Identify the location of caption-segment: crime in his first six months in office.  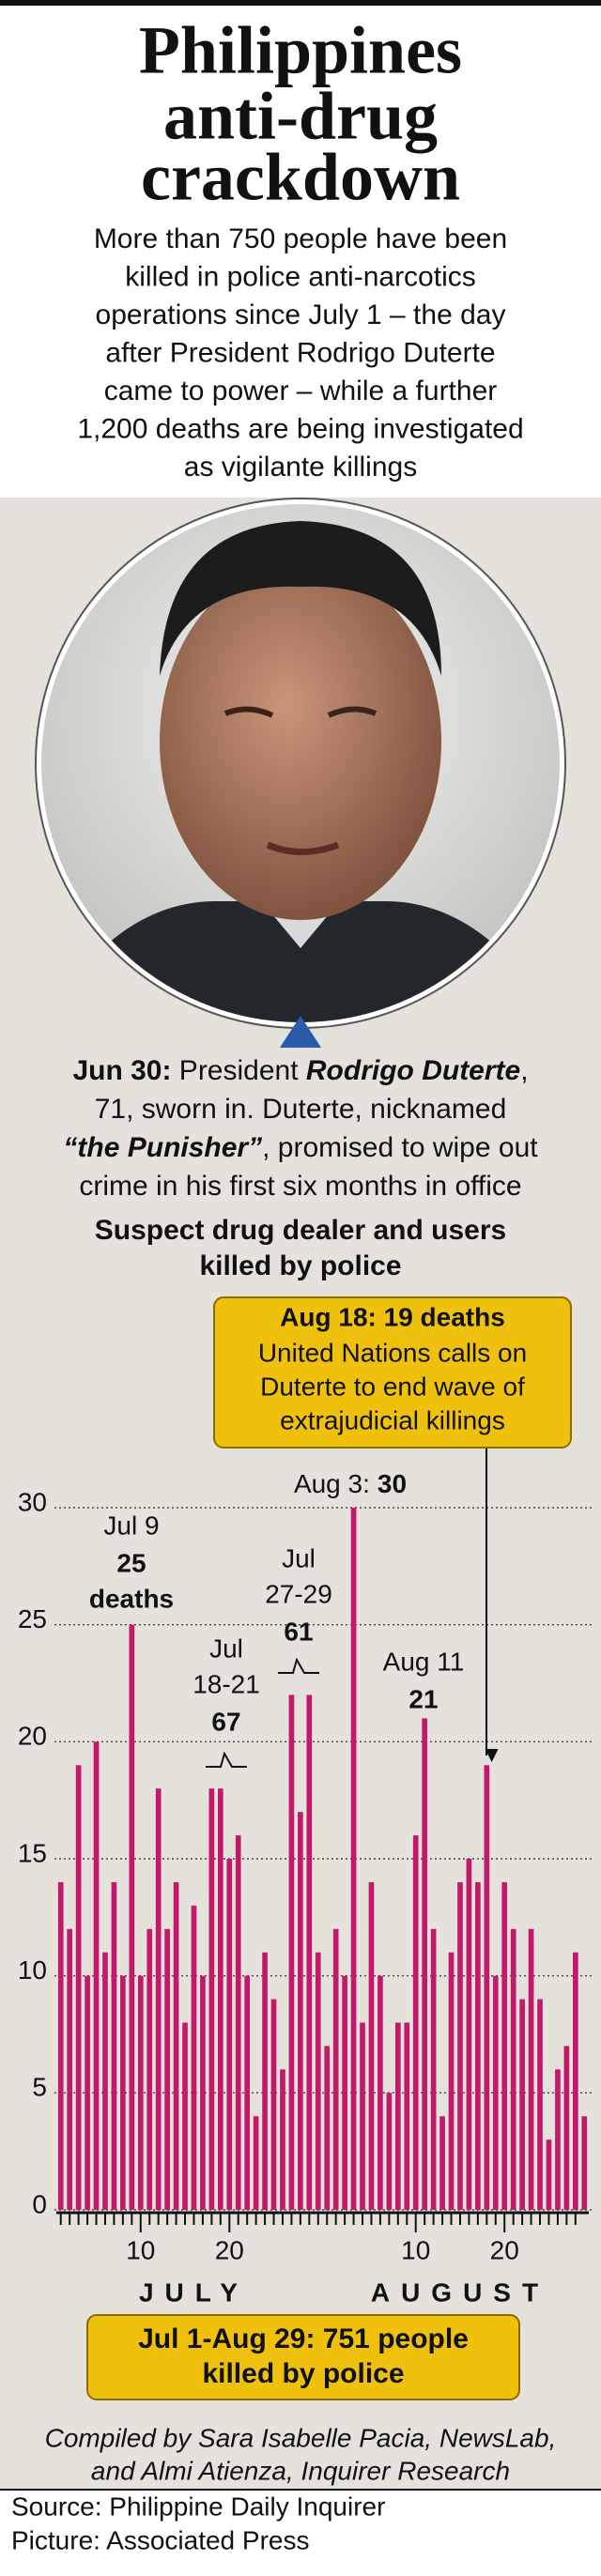
(300, 1186).